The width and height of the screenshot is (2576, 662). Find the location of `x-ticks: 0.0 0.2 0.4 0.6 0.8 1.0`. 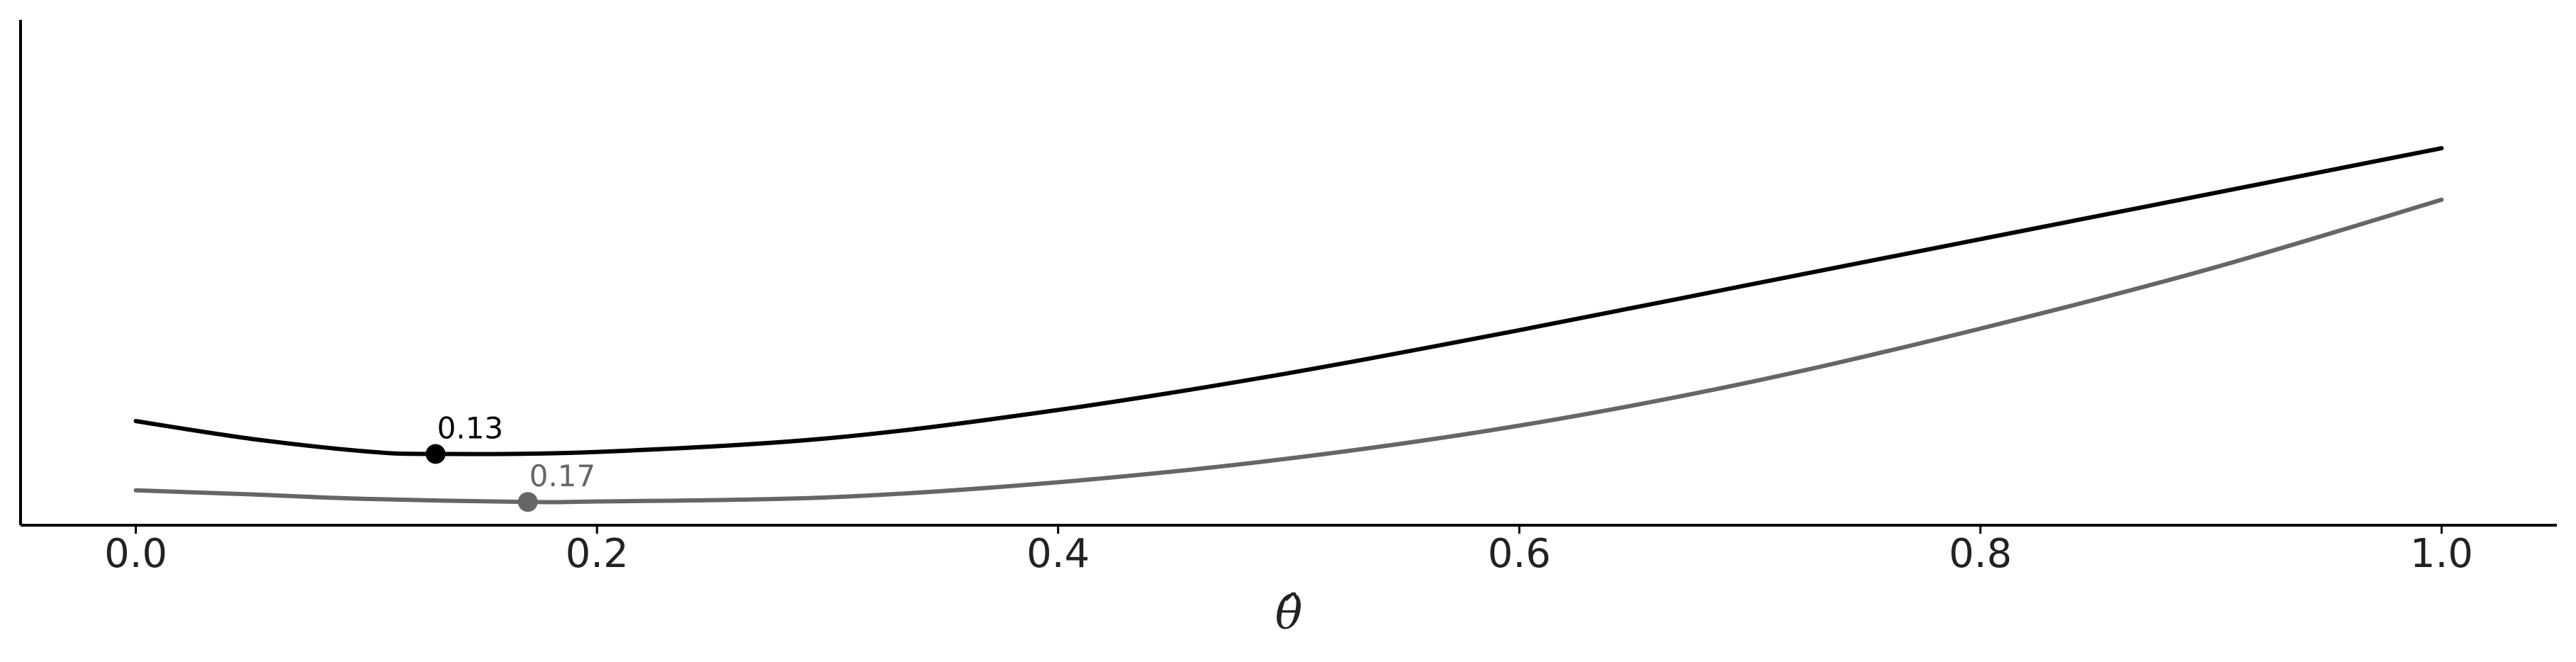

x-ticks: 0.0 0.2 0.4 0.6 0.8 1.0 is located at coordinates (1289, 551).